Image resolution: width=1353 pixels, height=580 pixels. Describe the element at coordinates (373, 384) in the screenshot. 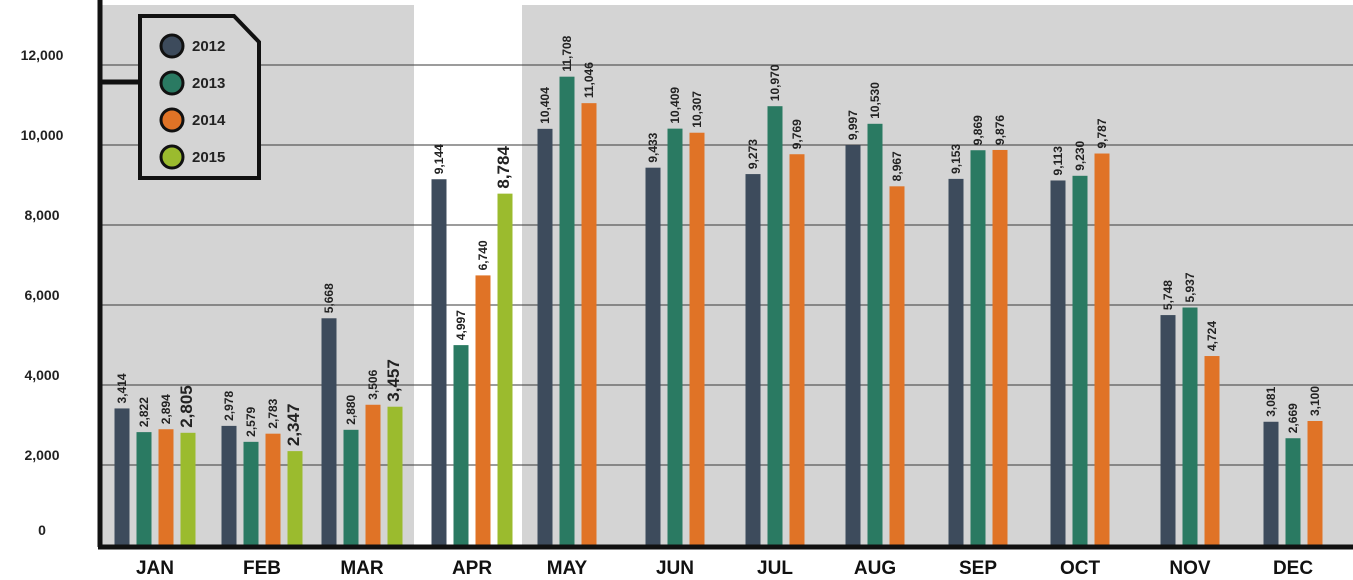

I see `value-label: 3,506` at that location.